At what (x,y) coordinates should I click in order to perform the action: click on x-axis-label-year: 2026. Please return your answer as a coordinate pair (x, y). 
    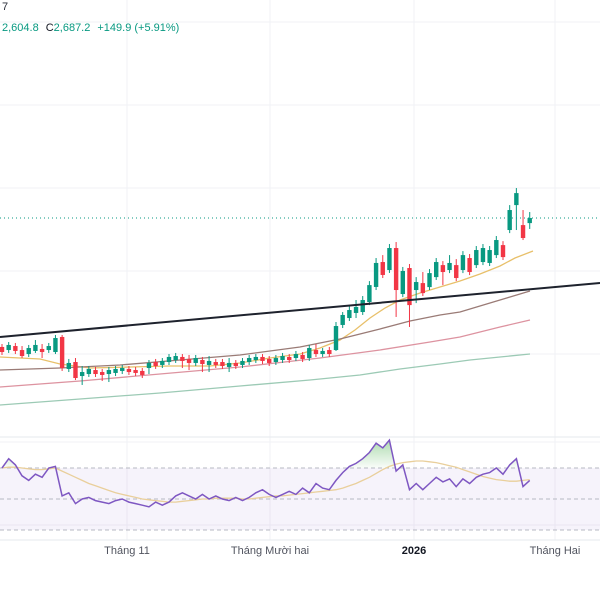
    Looking at the image, I should click on (414, 551).